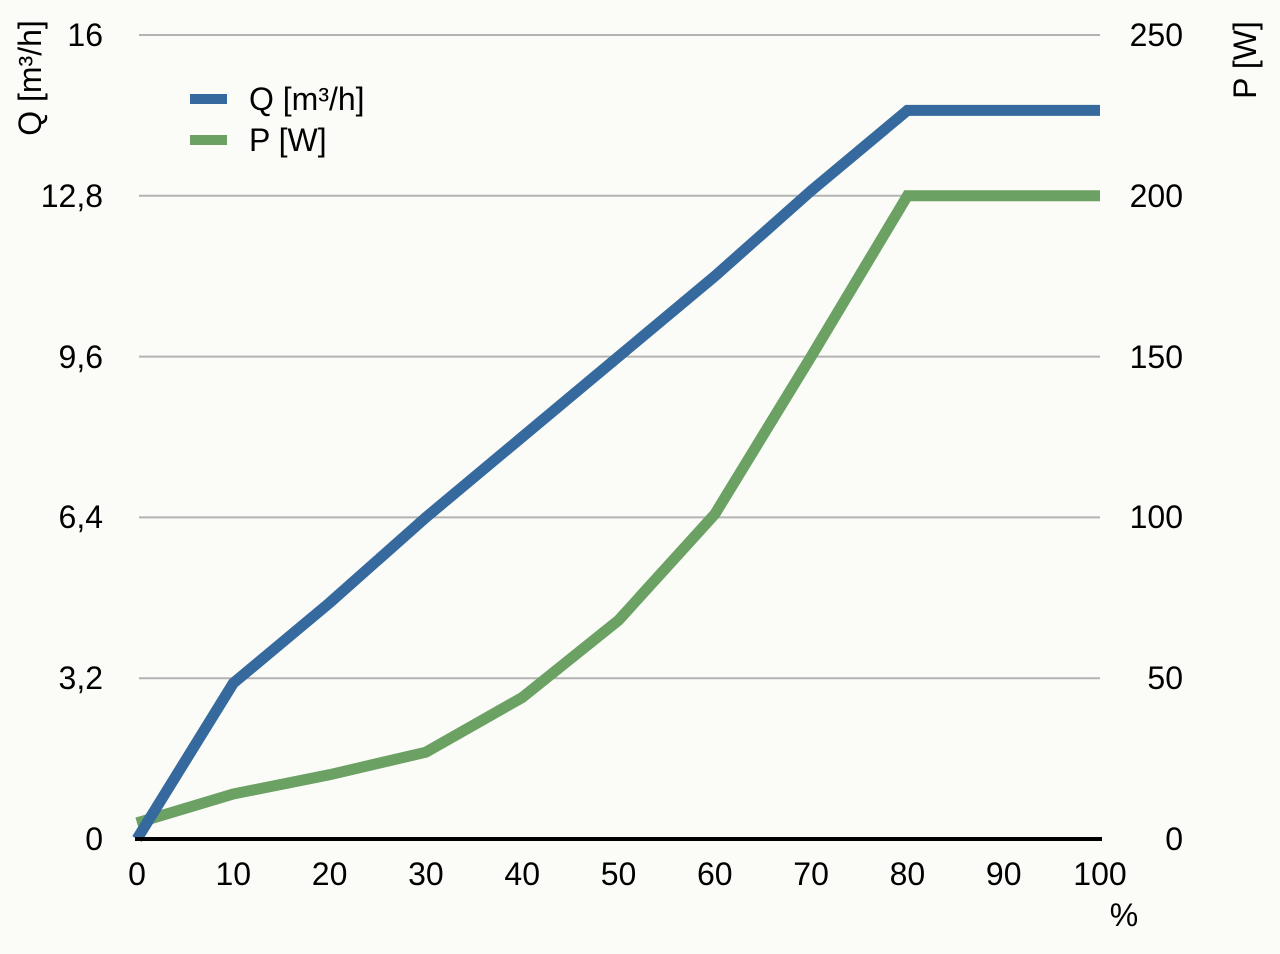 This screenshot has width=1280, height=954. Describe the element at coordinates (208, 99) in the screenshot. I see `legend-swatch-q-icon` at that location.